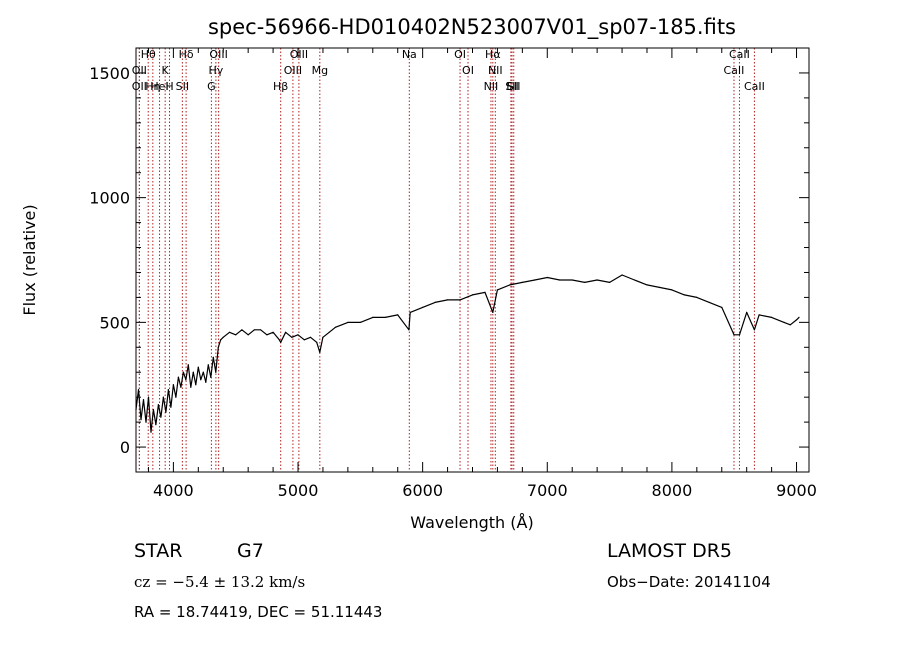  What do you see at coordinates (220, 582) in the screenshot?
I see `redshift-cz: cz = −5.4 ± 13.2 km/s` at bounding box center [220, 582].